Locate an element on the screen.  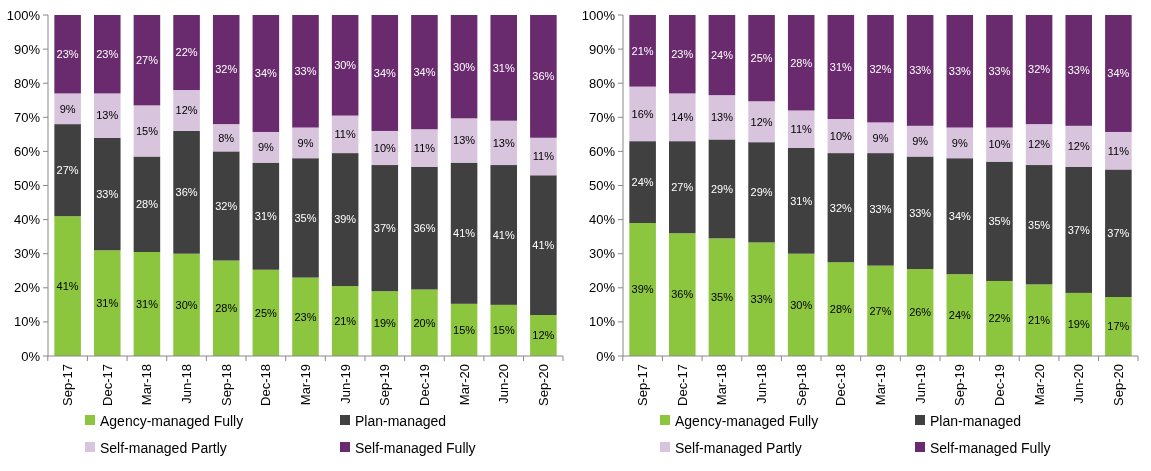
data-label: 39% is located at coordinates (345, 219).